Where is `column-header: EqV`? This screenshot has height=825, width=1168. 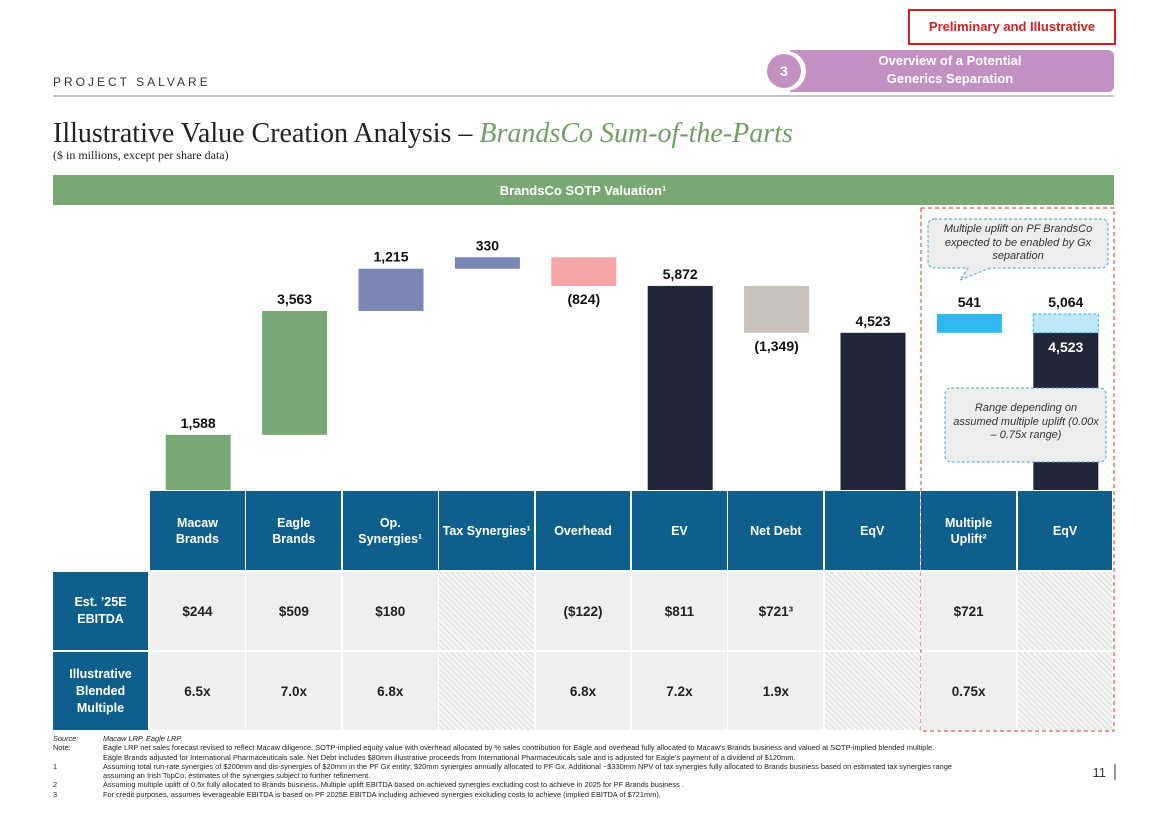
column-header: EqV is located at coordinates (872, 530).